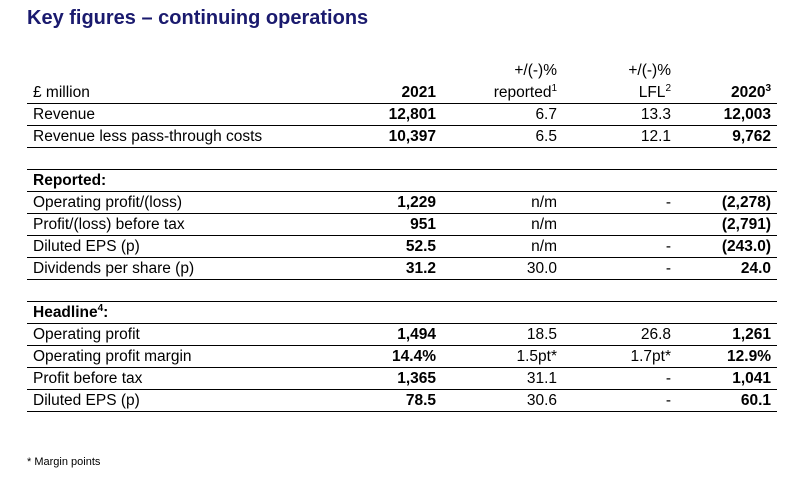 The width and height of the screenshot is (800, 483). Describe the element at coordinates (402, 269) in the screenshot. I see `table-row: Dividends per share (p) 31.2 30.0 - 24.0` at that location.